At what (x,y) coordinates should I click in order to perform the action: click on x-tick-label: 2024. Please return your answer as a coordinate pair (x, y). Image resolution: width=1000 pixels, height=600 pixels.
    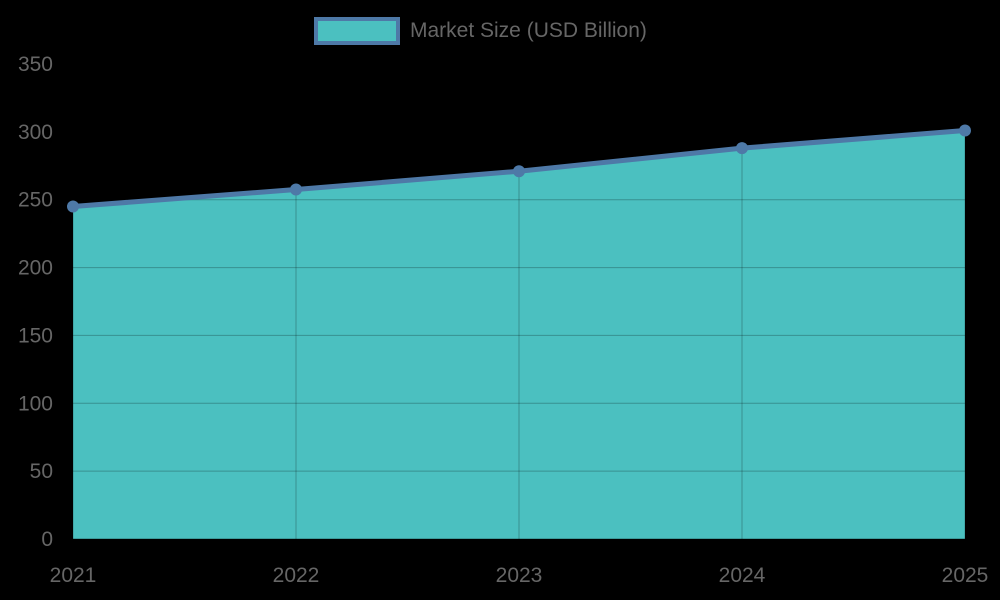
    Looking at the image, I should click on (742, 575).